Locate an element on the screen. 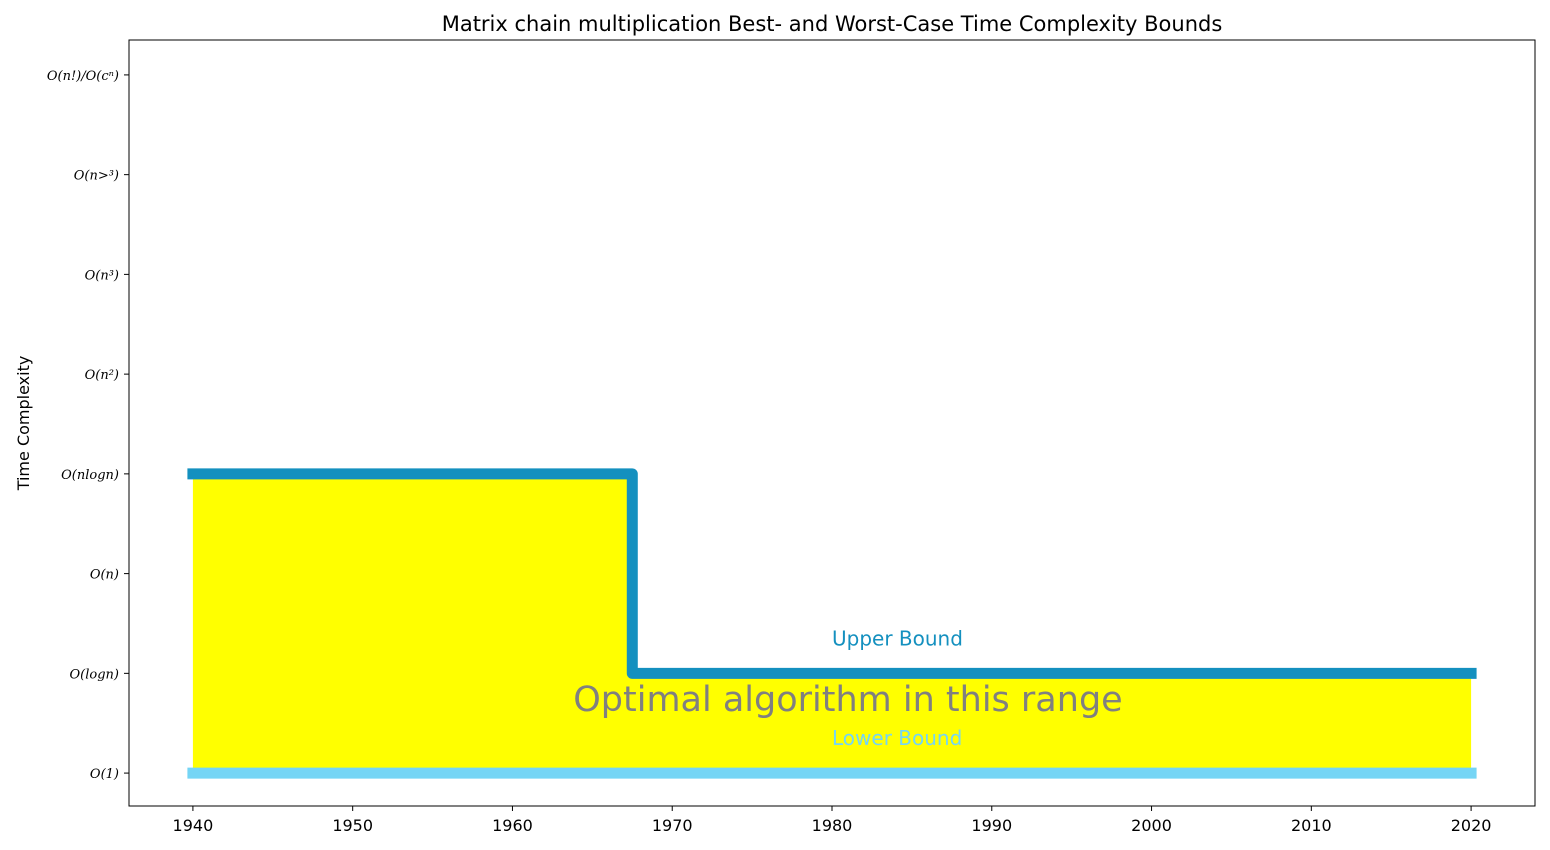 The height and width of the screenshot is (850, 1550). y-tick-label: O(nlogn) is located at coordinates (90, 475).